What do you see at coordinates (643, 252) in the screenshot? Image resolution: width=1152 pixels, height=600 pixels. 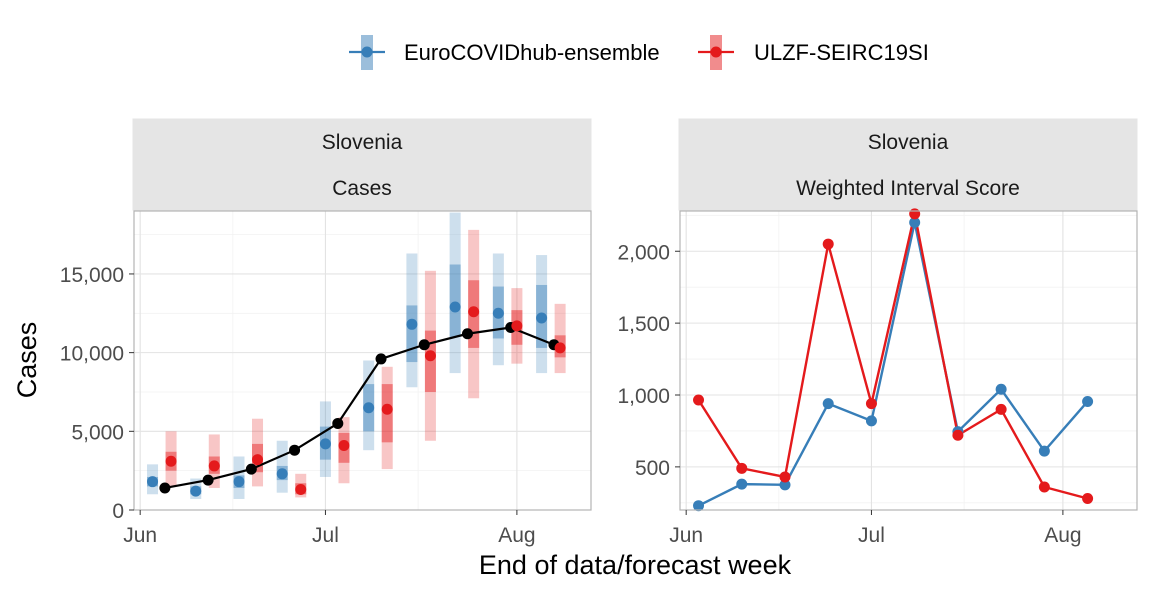 I see `wis-y-tick-label: 2,000` at bounding box center [643, 252].